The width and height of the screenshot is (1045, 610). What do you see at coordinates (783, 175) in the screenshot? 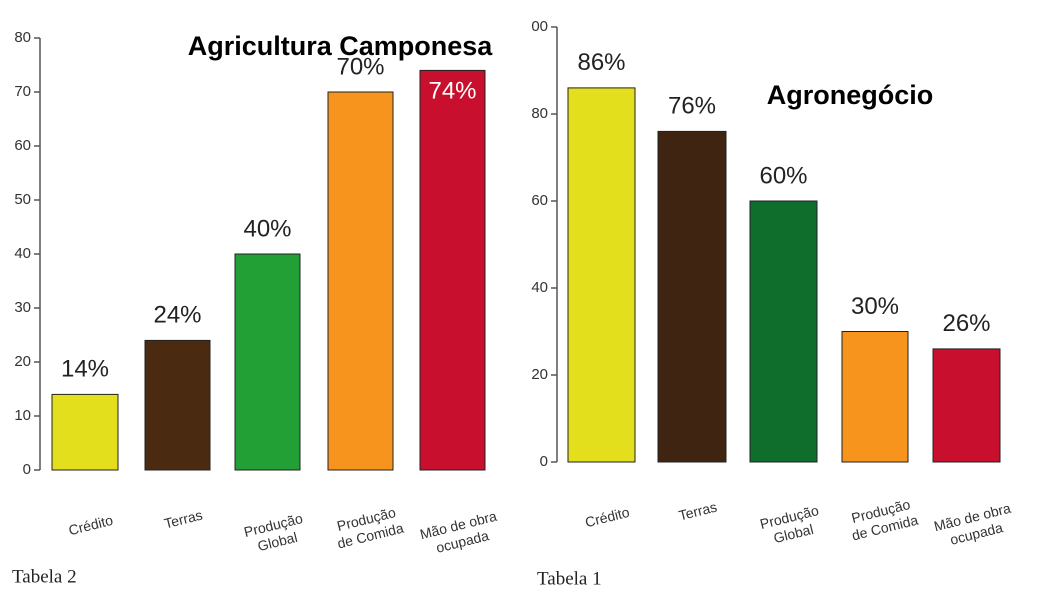
I see `value-label: 60%` at bounding box center [783, 175].